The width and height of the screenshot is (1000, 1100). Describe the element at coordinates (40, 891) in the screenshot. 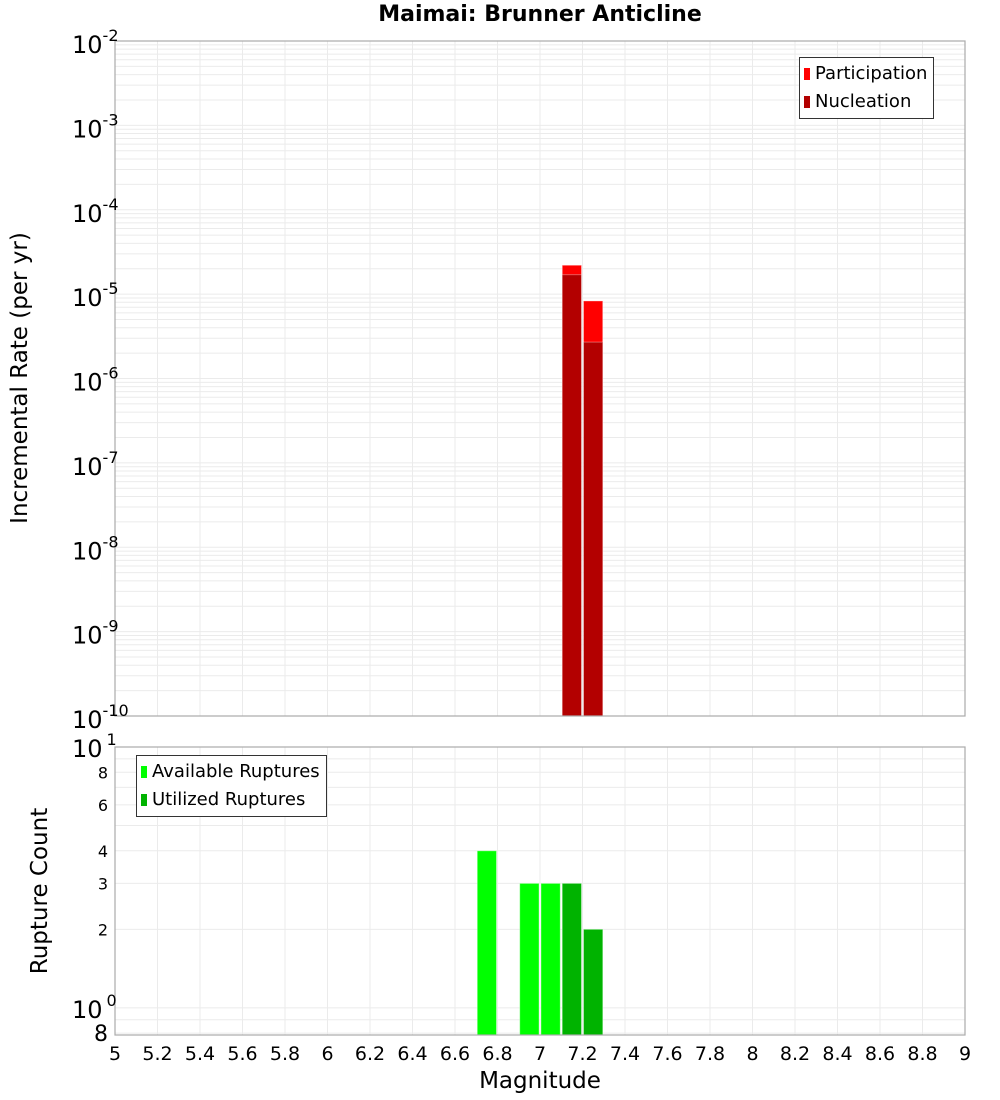

I see `bottom-y-axis-label: Rupture Count` at that location.